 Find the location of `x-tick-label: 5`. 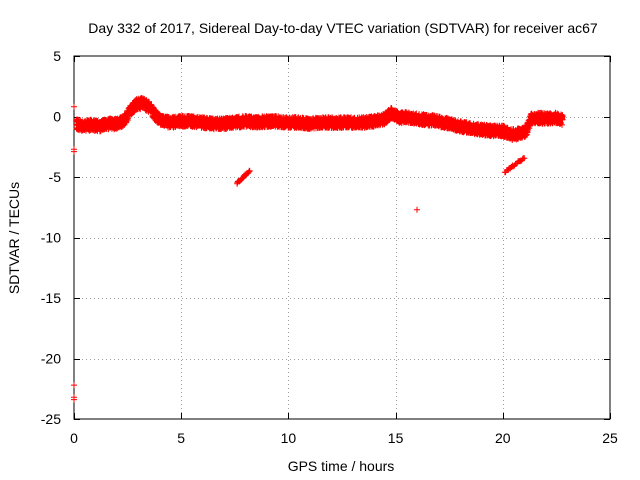

x-tick-label: 5 is located at coordinates (181, 438).